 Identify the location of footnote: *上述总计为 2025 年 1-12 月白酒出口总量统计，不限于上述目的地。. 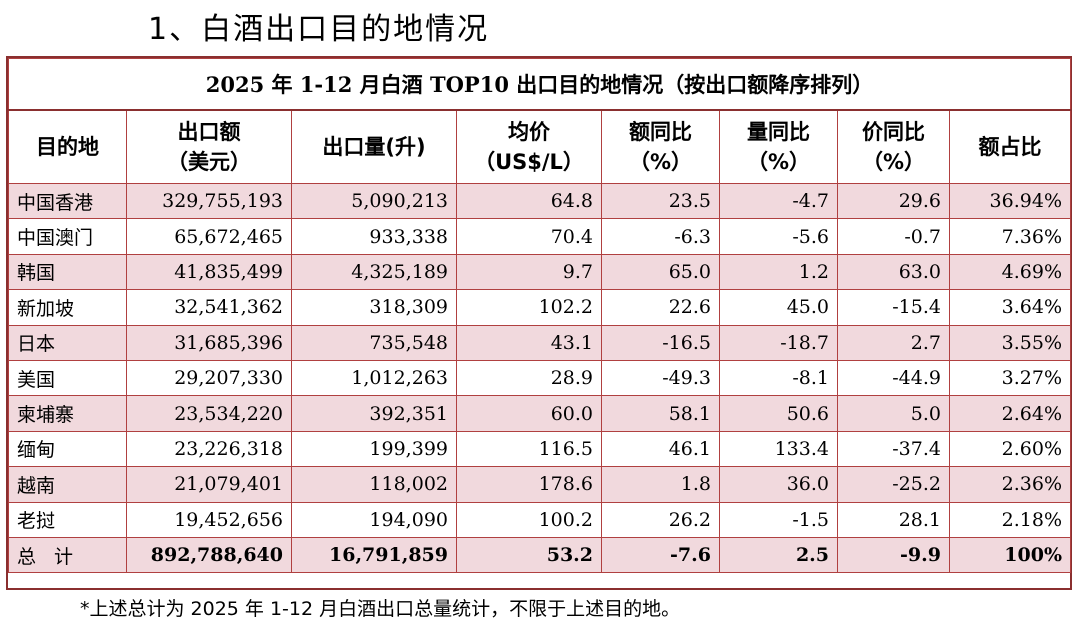
(380, 609).